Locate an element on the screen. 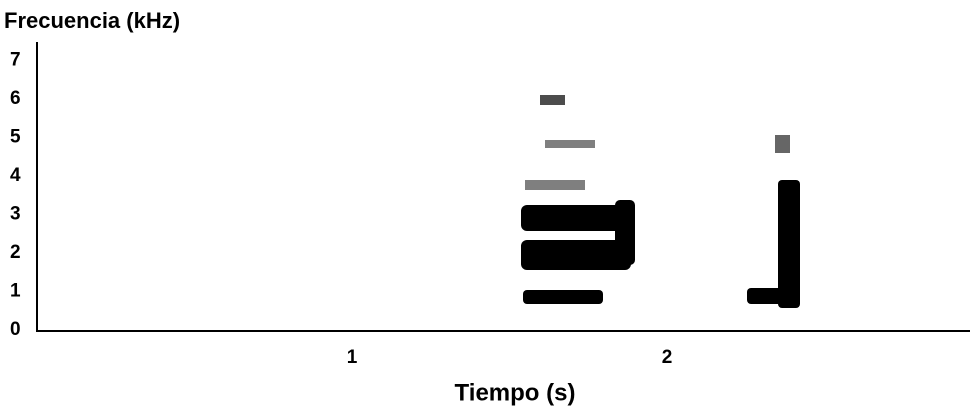 Image resolution: width=970 pixels, height=410 pixels. y-tick-label: 3 is located at coordinates (15, 213).